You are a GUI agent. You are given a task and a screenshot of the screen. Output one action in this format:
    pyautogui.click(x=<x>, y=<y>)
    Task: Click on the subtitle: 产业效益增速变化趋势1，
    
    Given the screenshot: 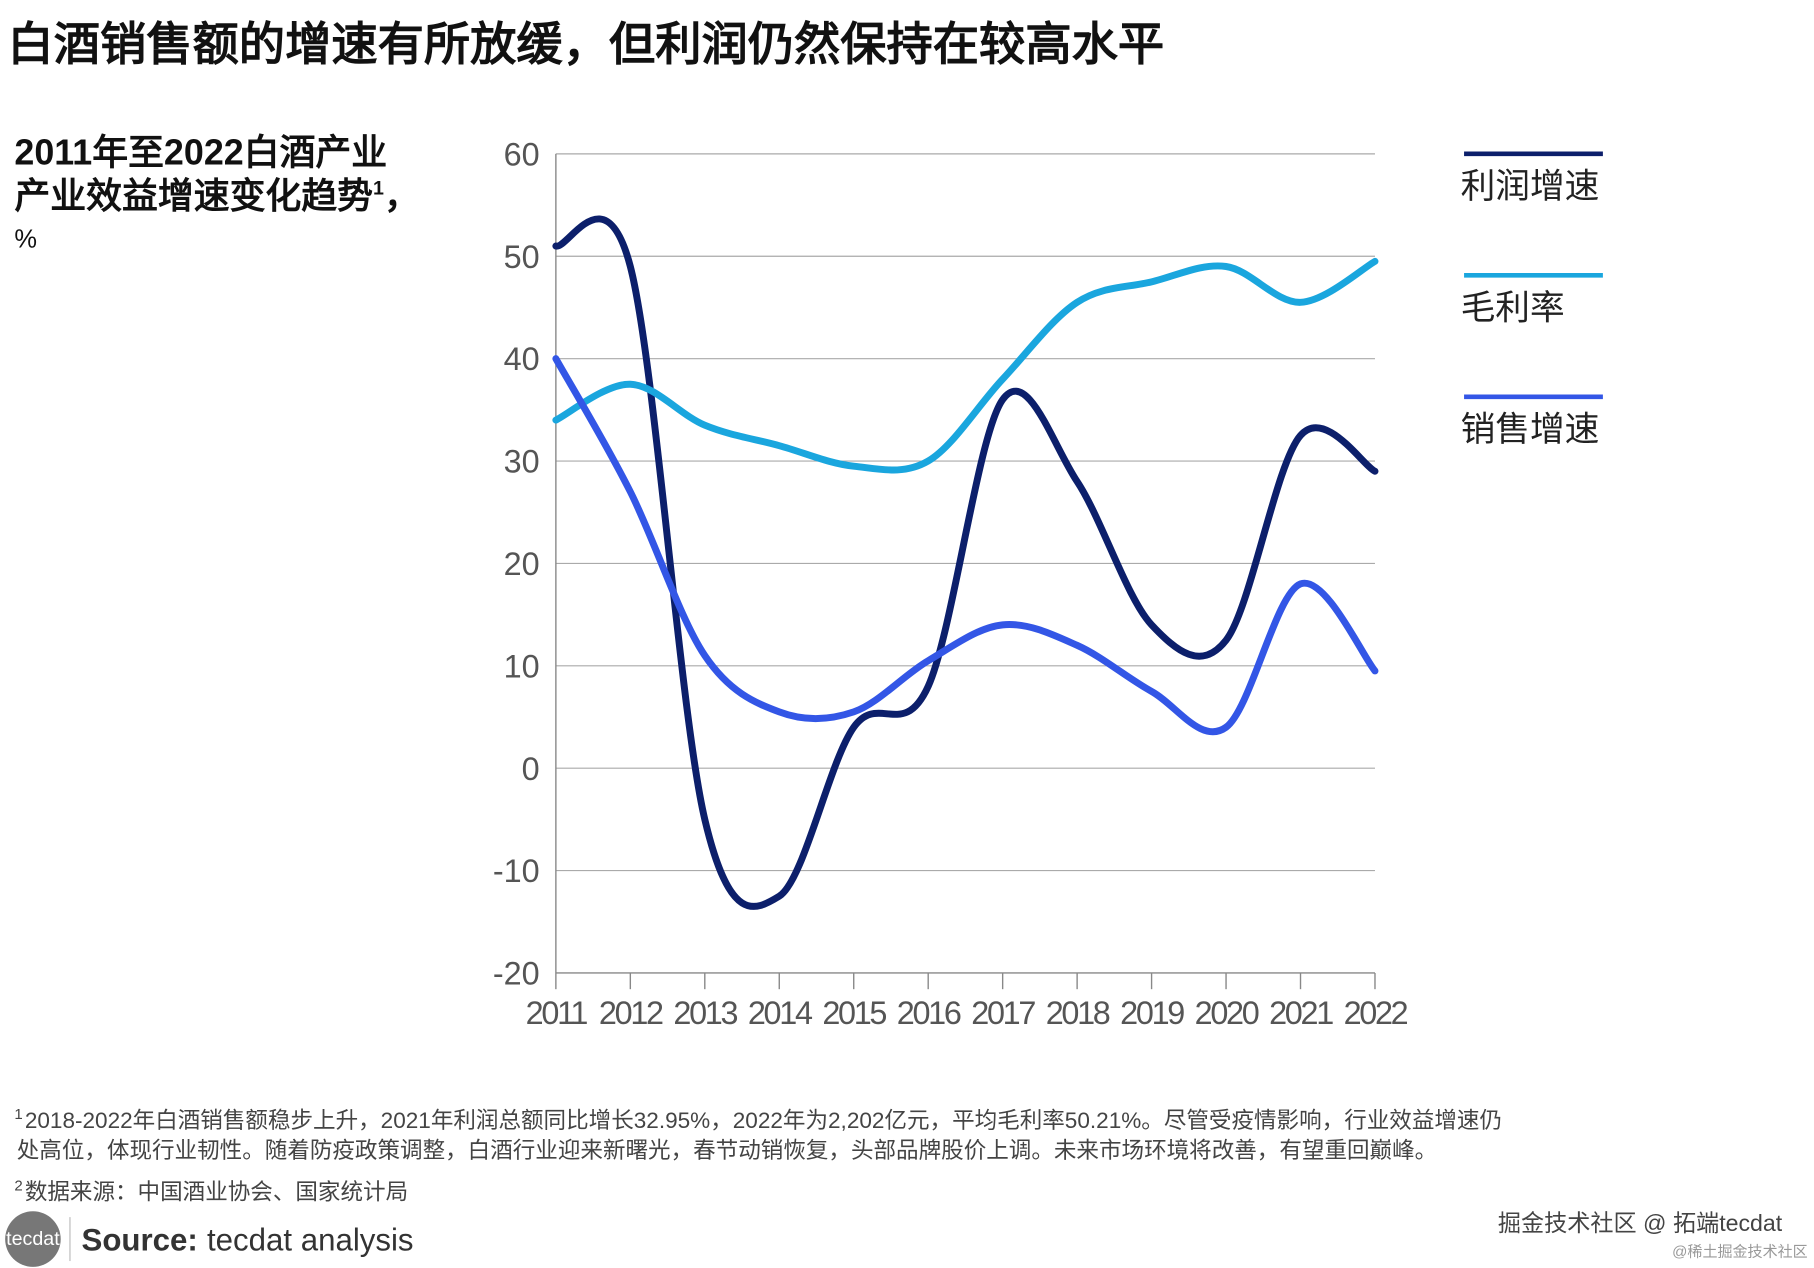 What is the action you would take?
    pyautogui.click(x=216, y=195)
    